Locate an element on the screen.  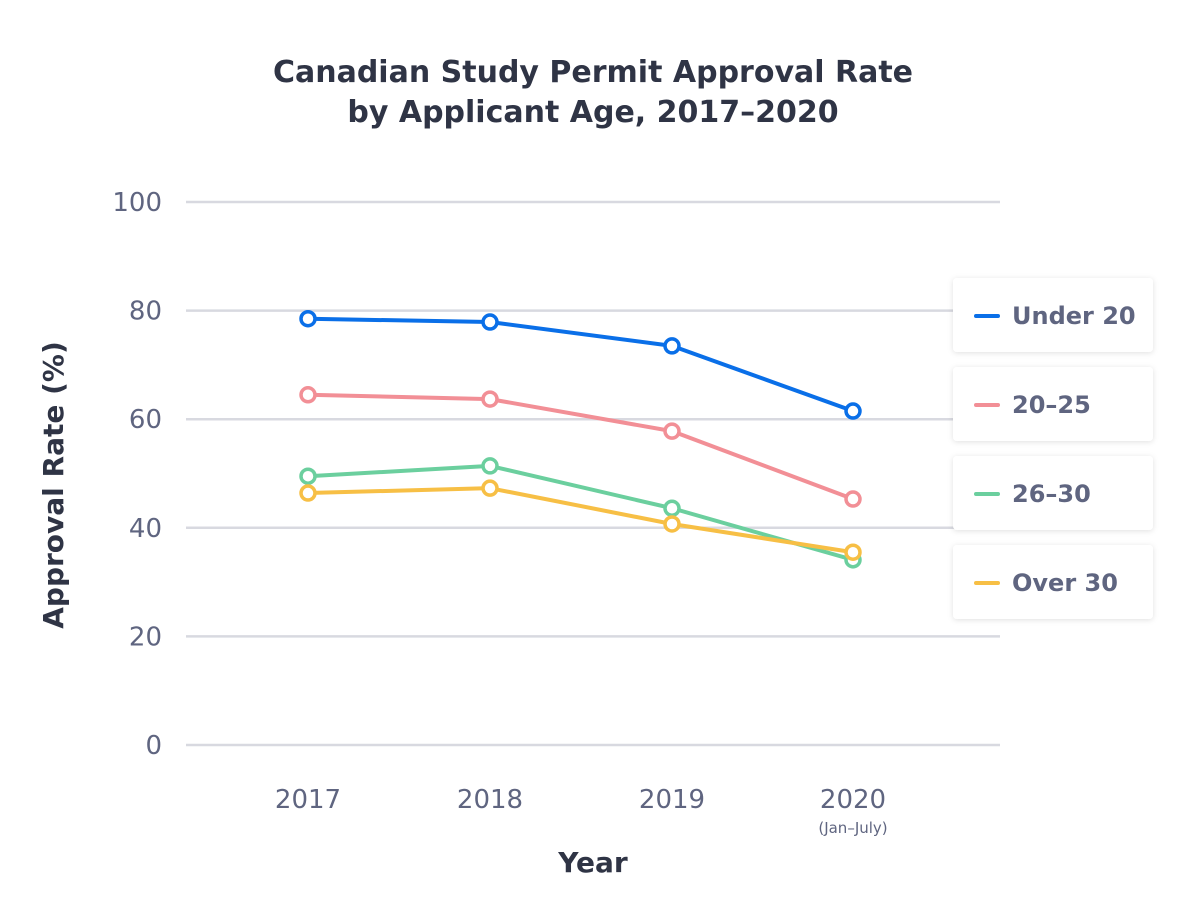
legend-item: Over 30 is located at coordinates (1053, 582).